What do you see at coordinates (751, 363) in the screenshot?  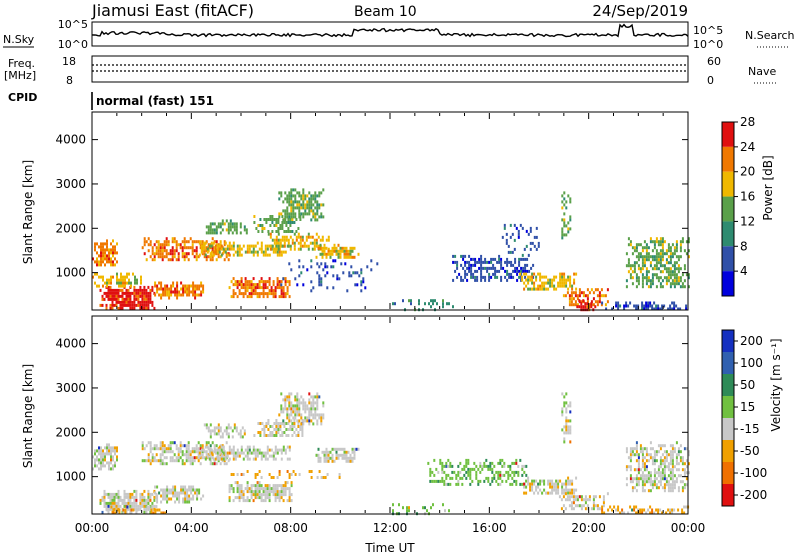 I see `colorbar-tick-label: 100` at bounding box center [751, 363].